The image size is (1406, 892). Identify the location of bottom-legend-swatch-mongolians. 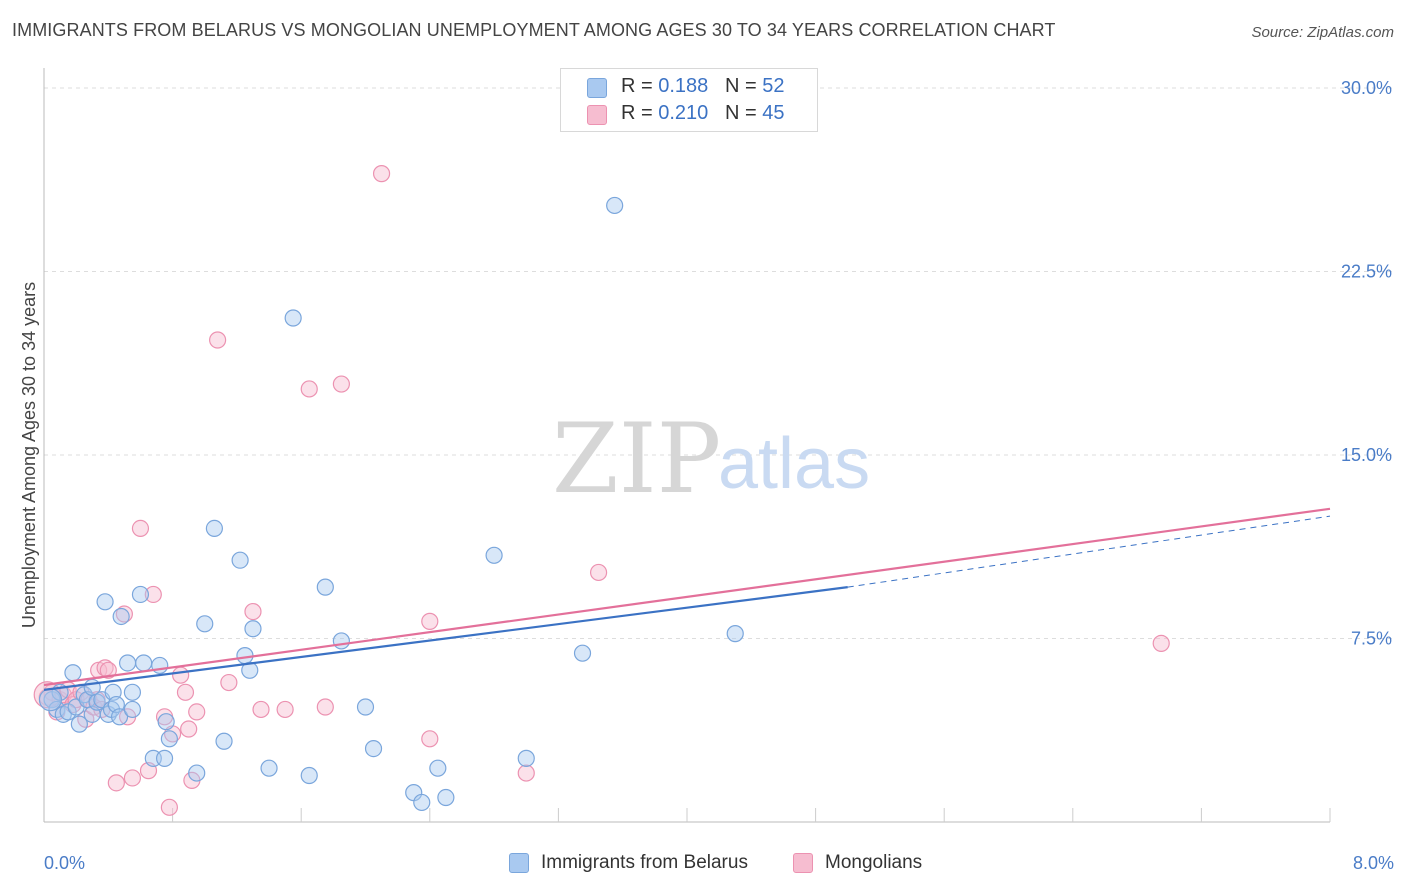
(803, 863).